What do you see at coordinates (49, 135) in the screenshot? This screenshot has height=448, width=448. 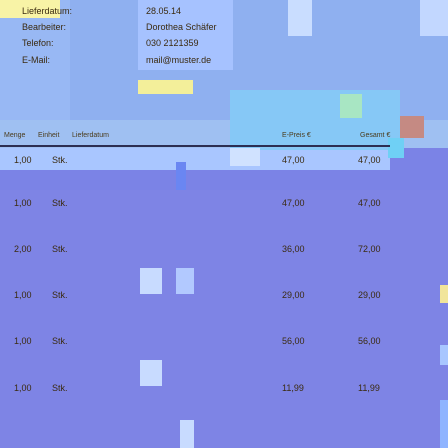 I see `col-header-unit: Einheit` at bounding box center [49, 135].